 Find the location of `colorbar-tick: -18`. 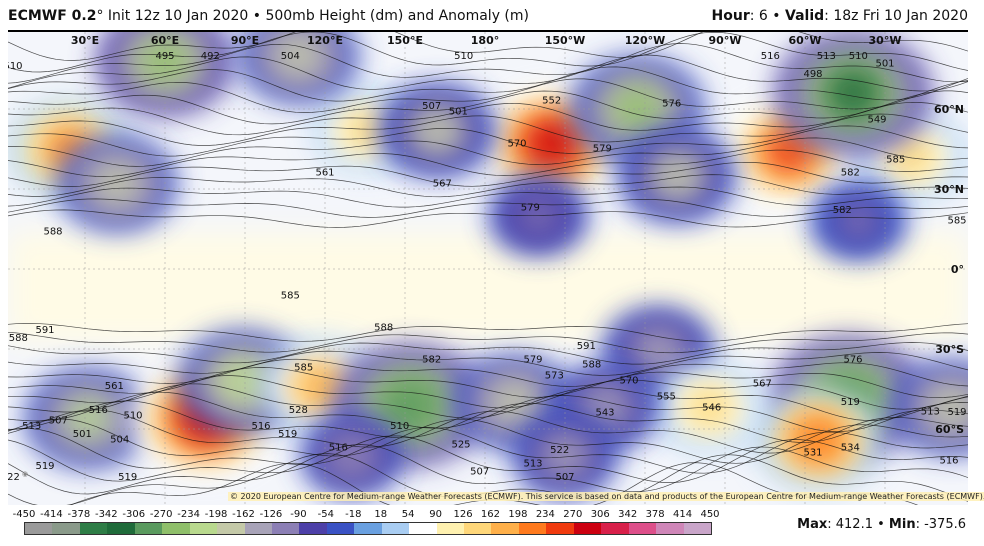

colorbar-tick: -18 is located at coordinates (353, 514).